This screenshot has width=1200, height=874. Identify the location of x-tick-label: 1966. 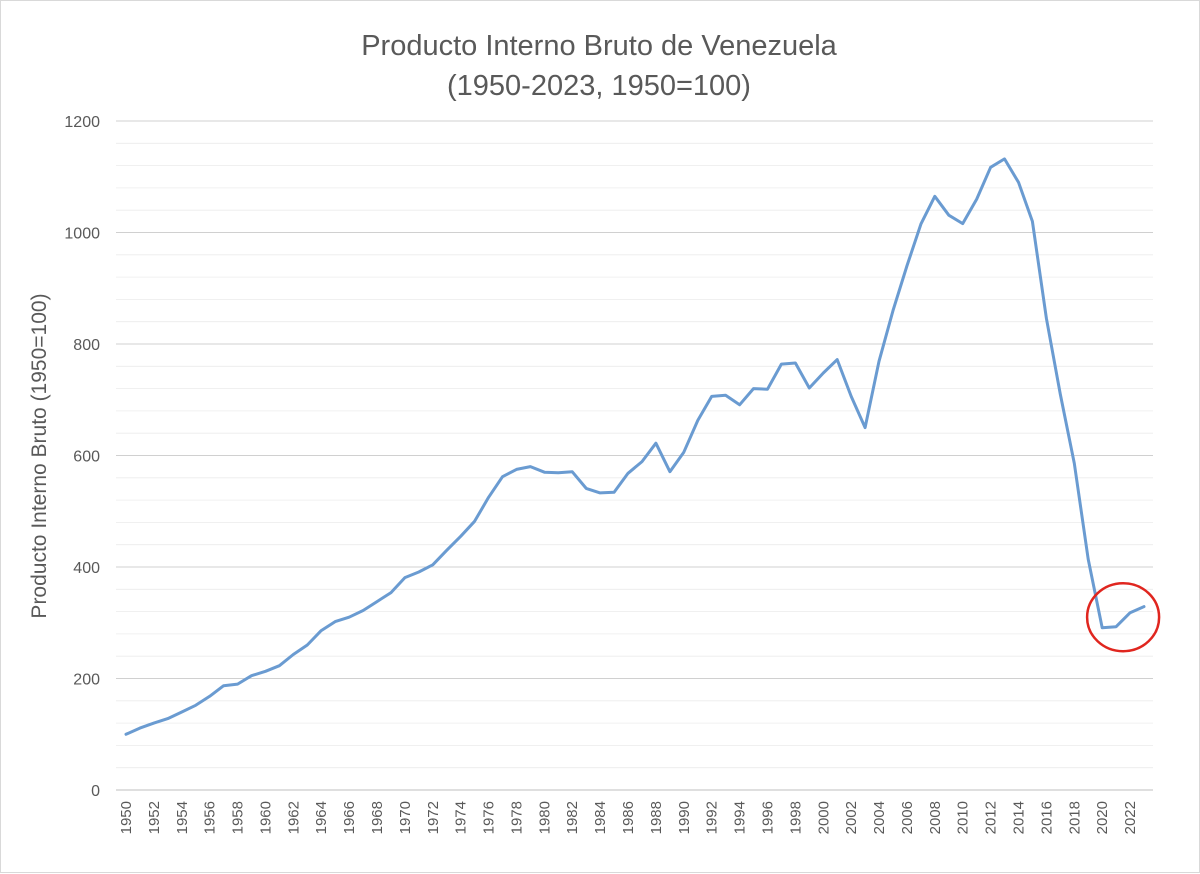
(349, 817).